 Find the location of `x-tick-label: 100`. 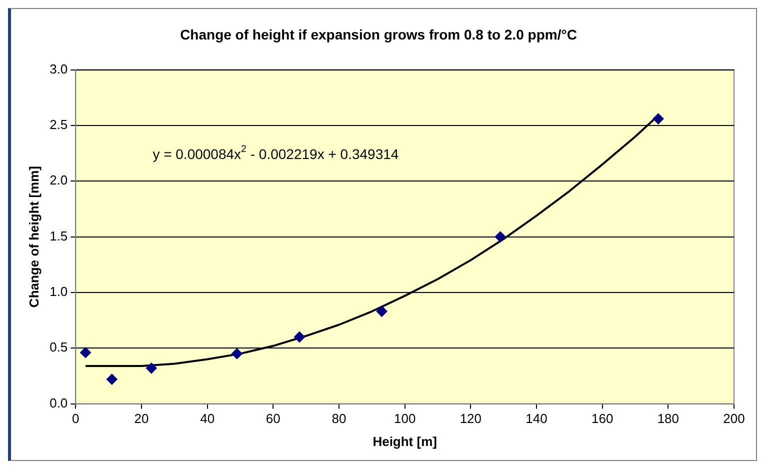

x-tick-label: 100 is located at coordinates (405, 418).